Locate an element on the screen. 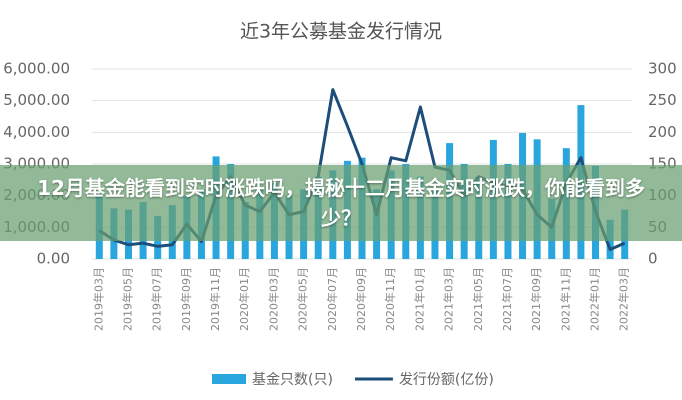 The height and width of the screenshot is (400, 682). y2-tick-label: 0 is located at coordinates (653, 259).